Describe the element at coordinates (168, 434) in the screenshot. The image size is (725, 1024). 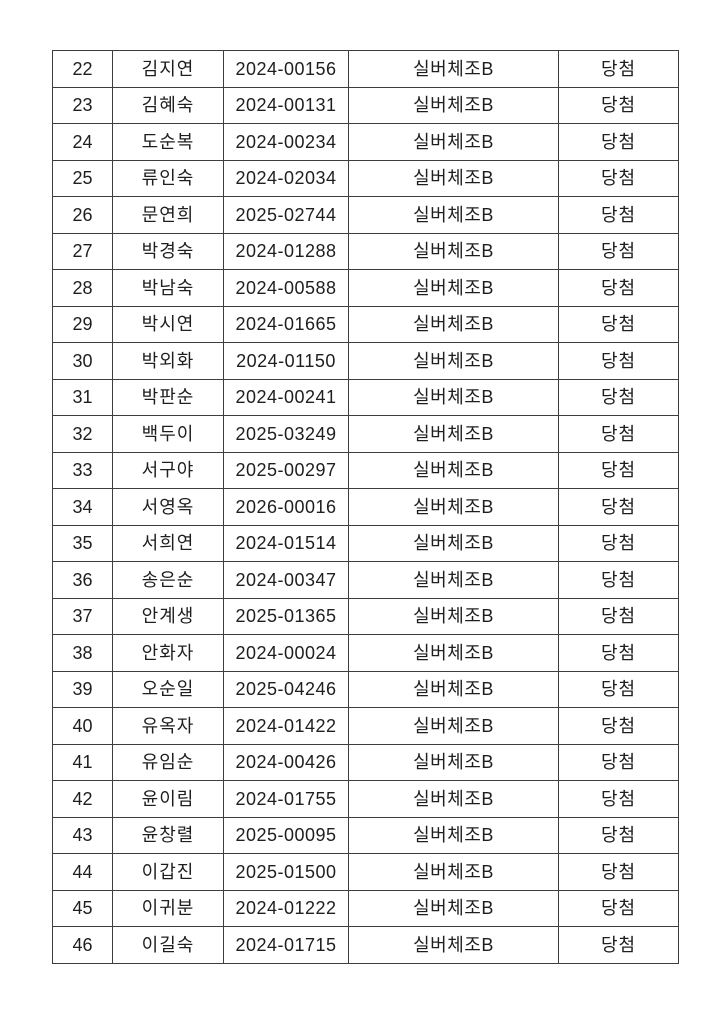
I see `cell-name: 백두이` at that location.